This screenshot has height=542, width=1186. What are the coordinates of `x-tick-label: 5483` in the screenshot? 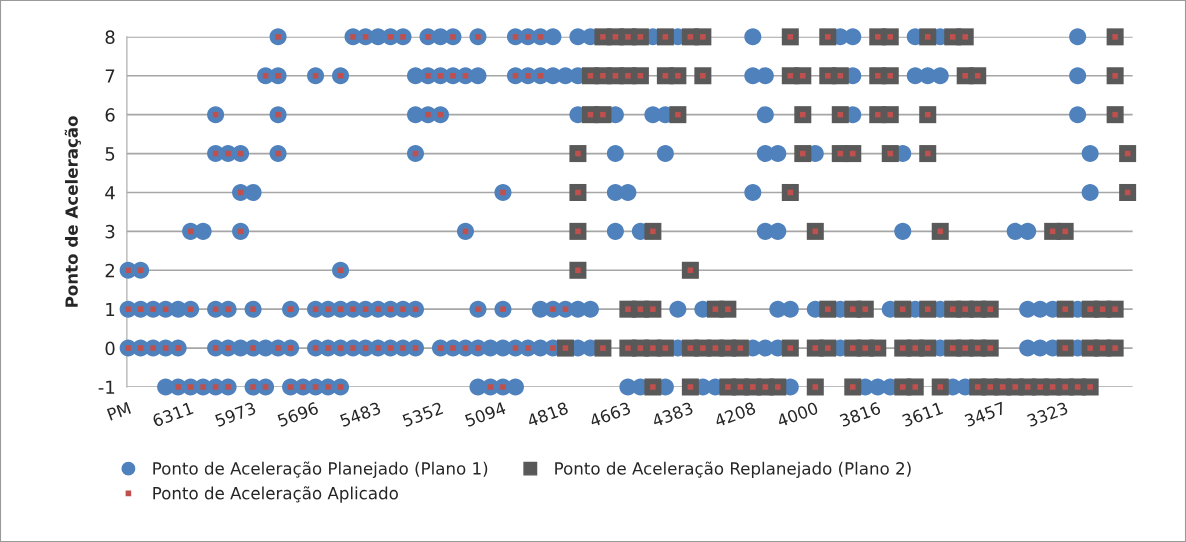 It's located at (360, 414).